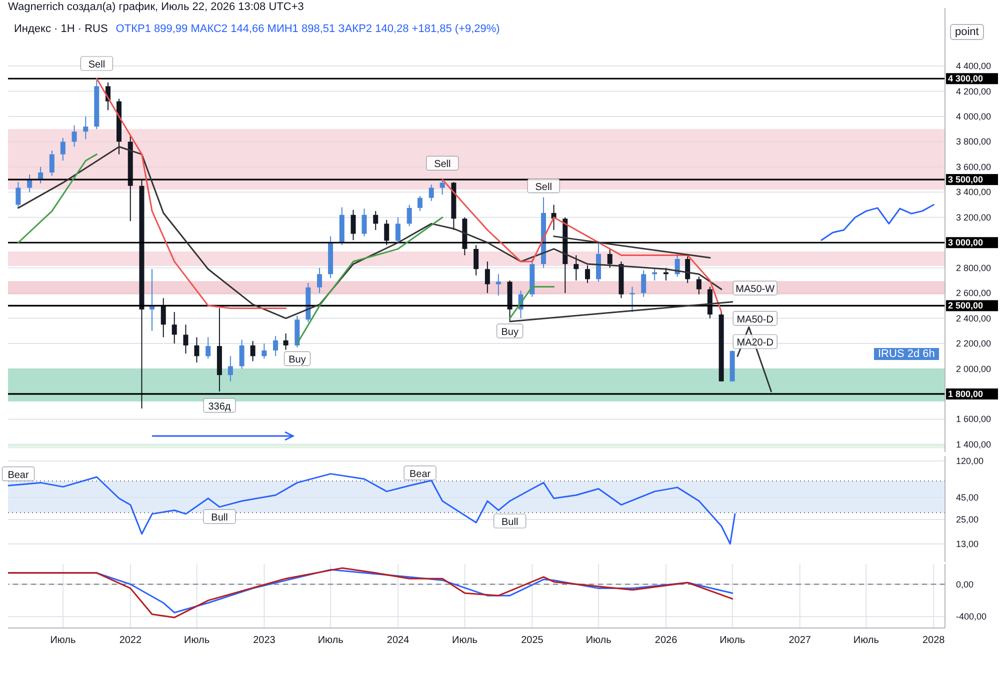 This screenshot has width=1000, height=677. Describe the element at coordinates (967, 32) in the screenshot. I see `text: point` at that location.